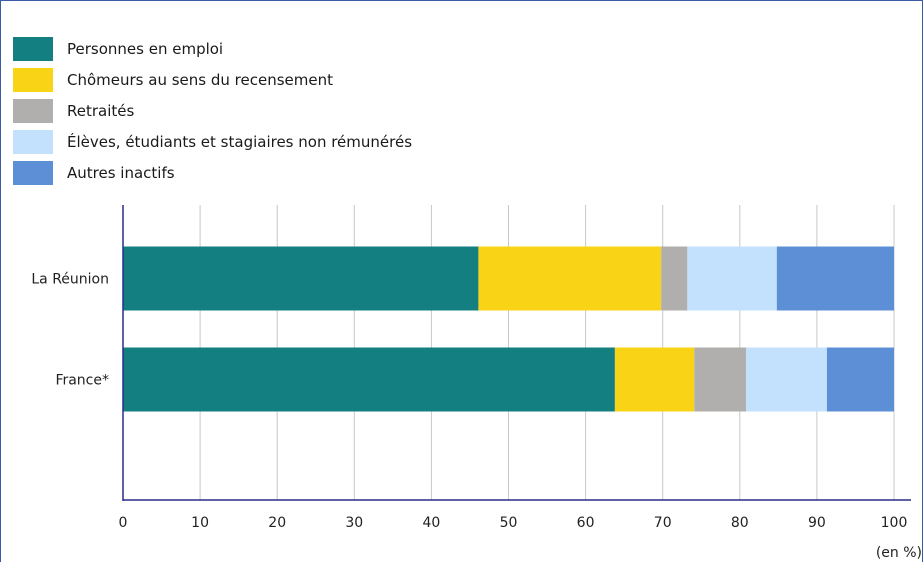  I want to click on x-tick-label: 30, so click(354, 523).